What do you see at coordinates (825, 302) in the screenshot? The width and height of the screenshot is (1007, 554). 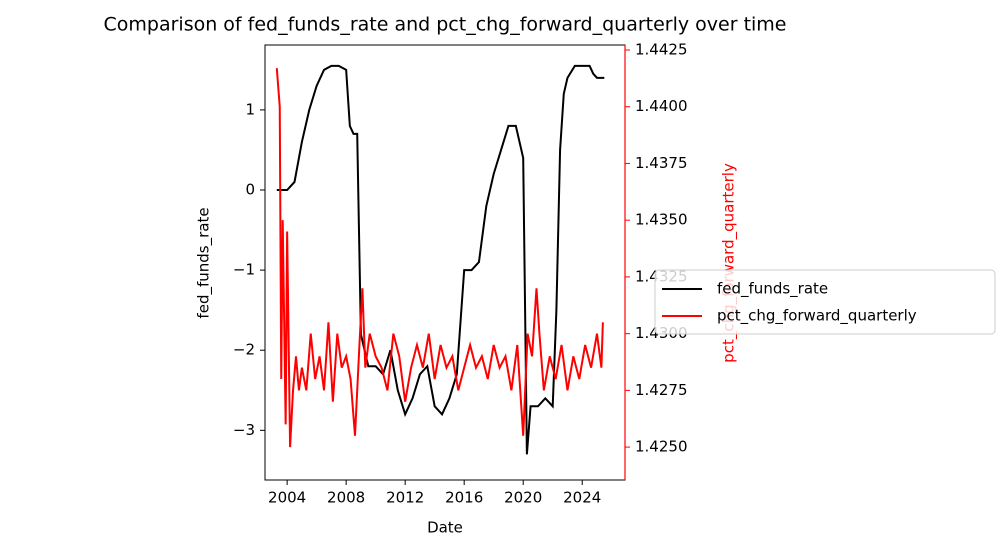 I see `legend-box` at bounding box center [825, 302].